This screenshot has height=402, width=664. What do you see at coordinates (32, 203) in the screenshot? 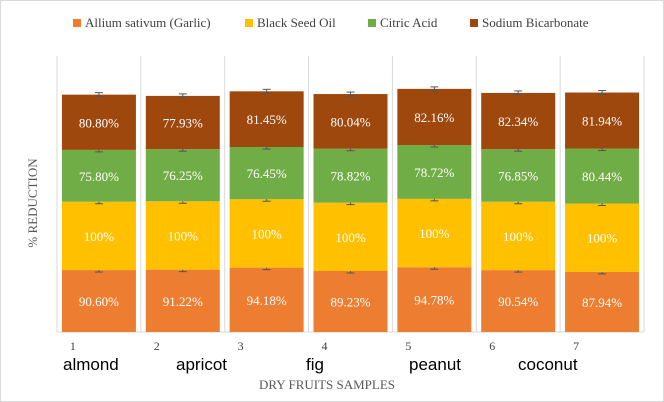
I see `y-axis-title: % REDUCTION` at bounding box center [32, 203].